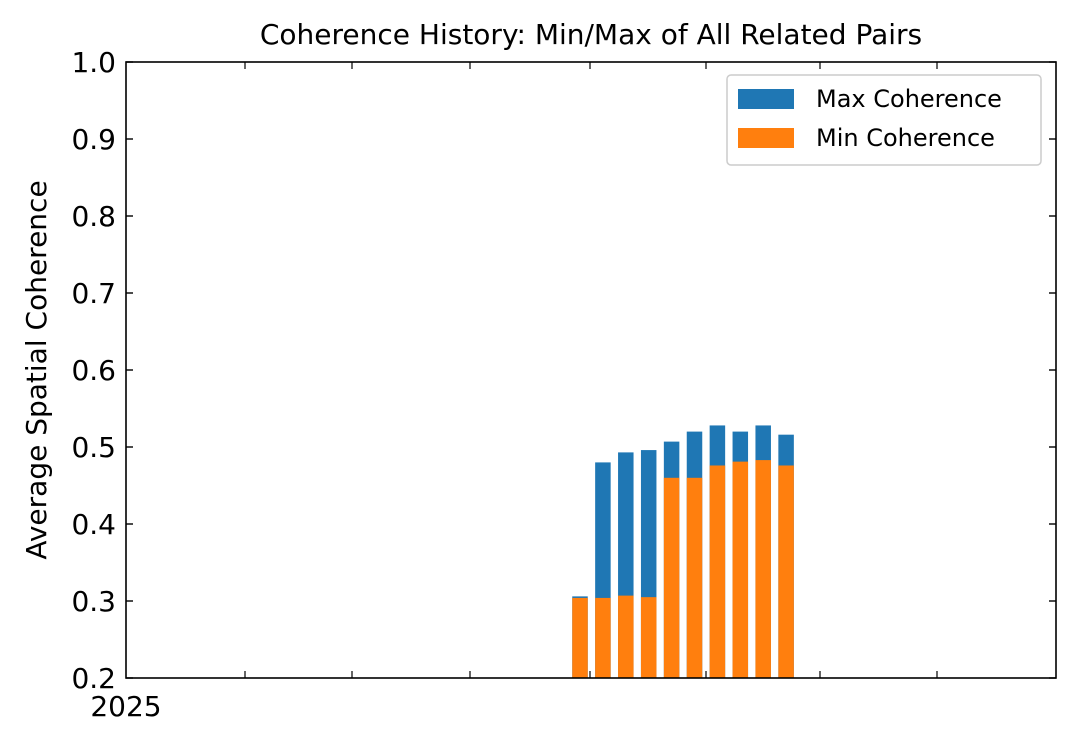  What do you see at coordinates (683, 551) in the screenshot?
I see `bars-group` at bounding box center [683, 551].